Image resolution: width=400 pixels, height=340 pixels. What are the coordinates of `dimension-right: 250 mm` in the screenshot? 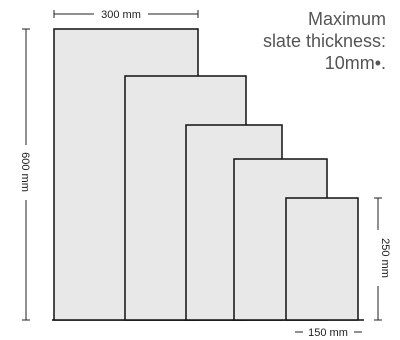 It's located at (382, 259).